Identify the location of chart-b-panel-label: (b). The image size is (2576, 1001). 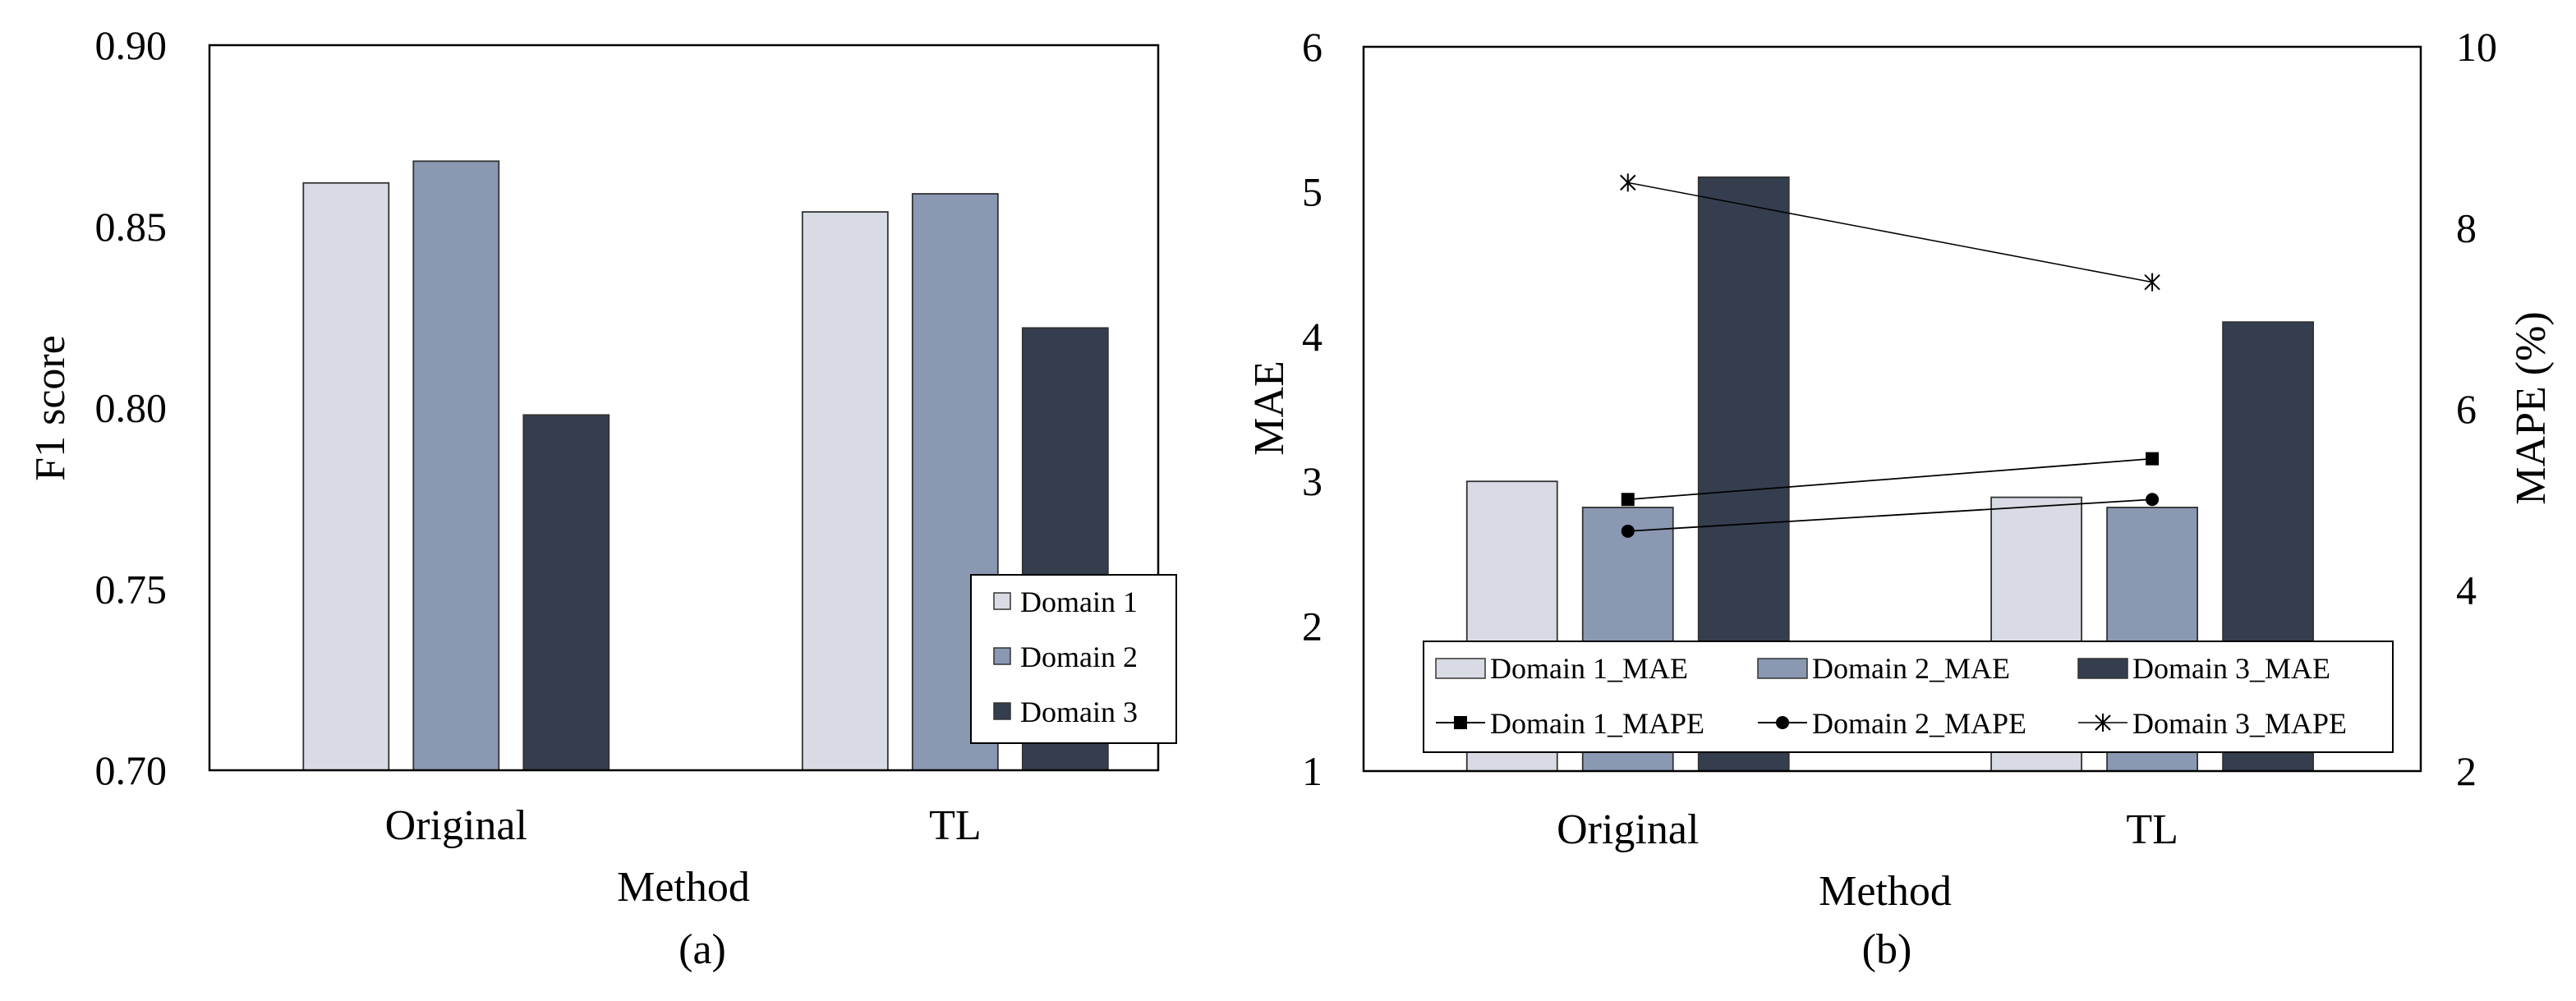
(1887, 950).